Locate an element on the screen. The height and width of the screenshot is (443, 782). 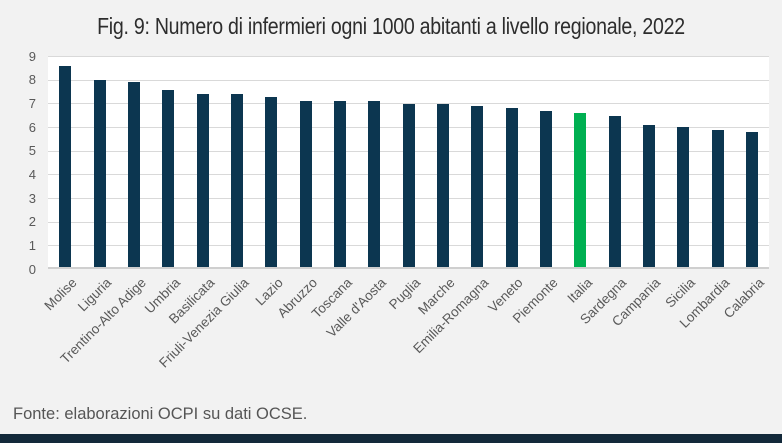
x-category-label: Italia is located at coordinates (579, 290).